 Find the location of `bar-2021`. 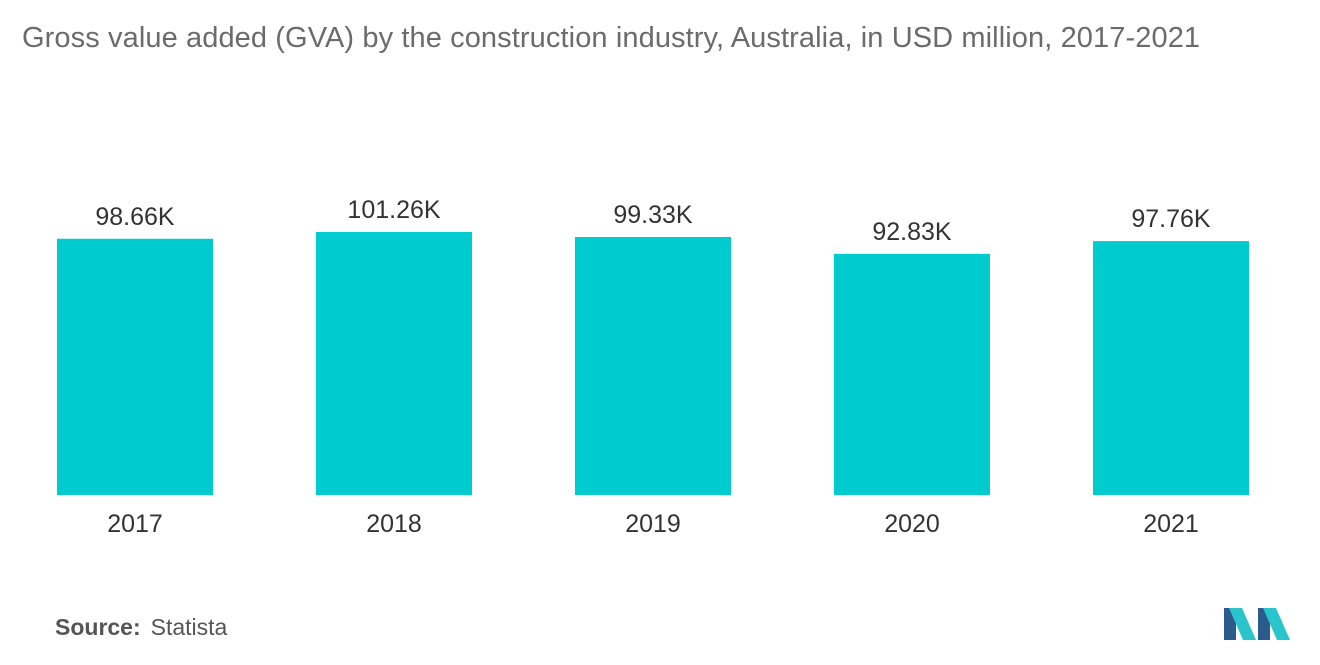

bar-2021 is located at coordinates (1171, 368).